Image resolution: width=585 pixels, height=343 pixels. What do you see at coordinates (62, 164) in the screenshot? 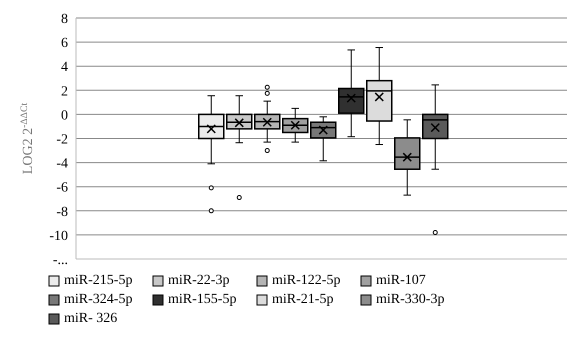
I see `y-tick-label: -4` at bounding box center [62, 164].